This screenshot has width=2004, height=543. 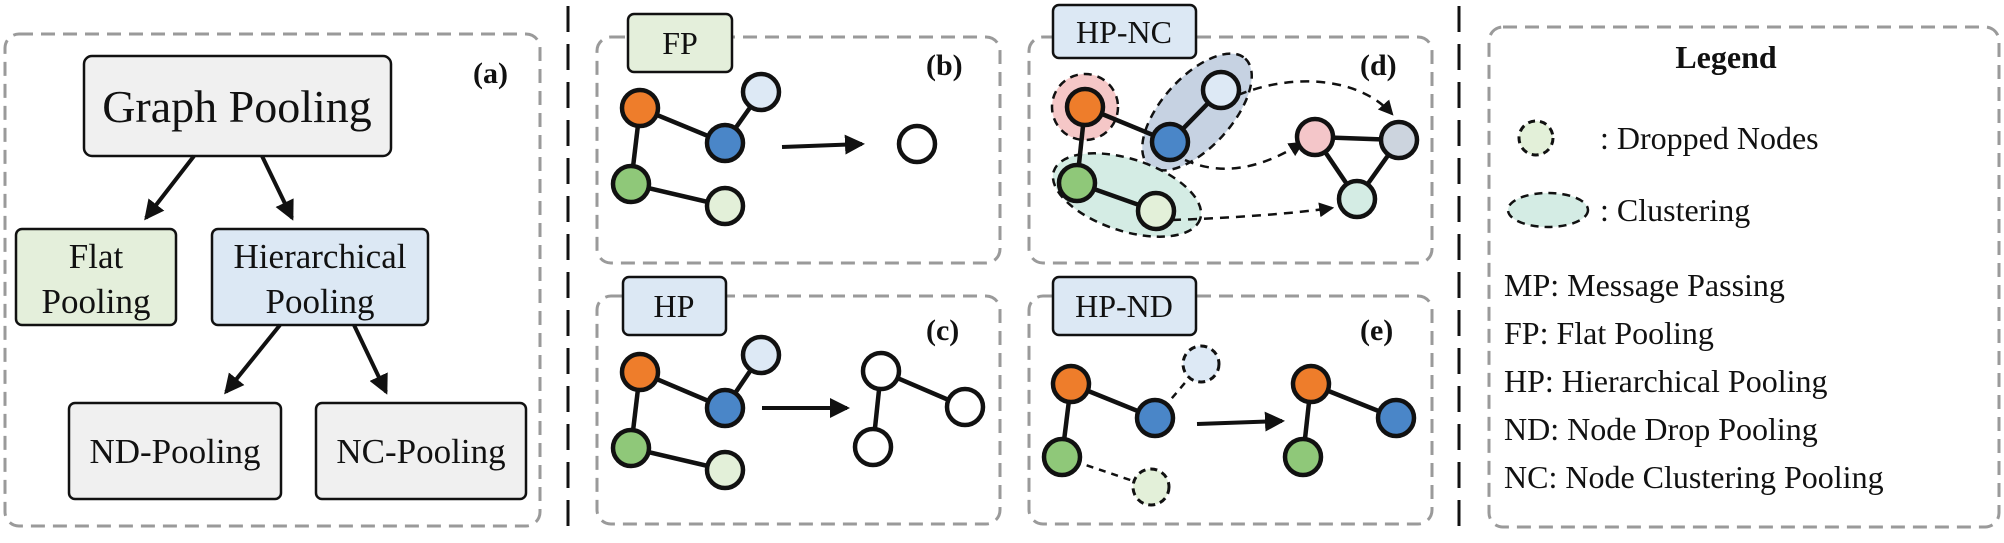 What do you see at coordinates (320, 301) in the screenshot?
I see `hierarchical-pooling-line2: Pooling` at bounding box center [320, 301].